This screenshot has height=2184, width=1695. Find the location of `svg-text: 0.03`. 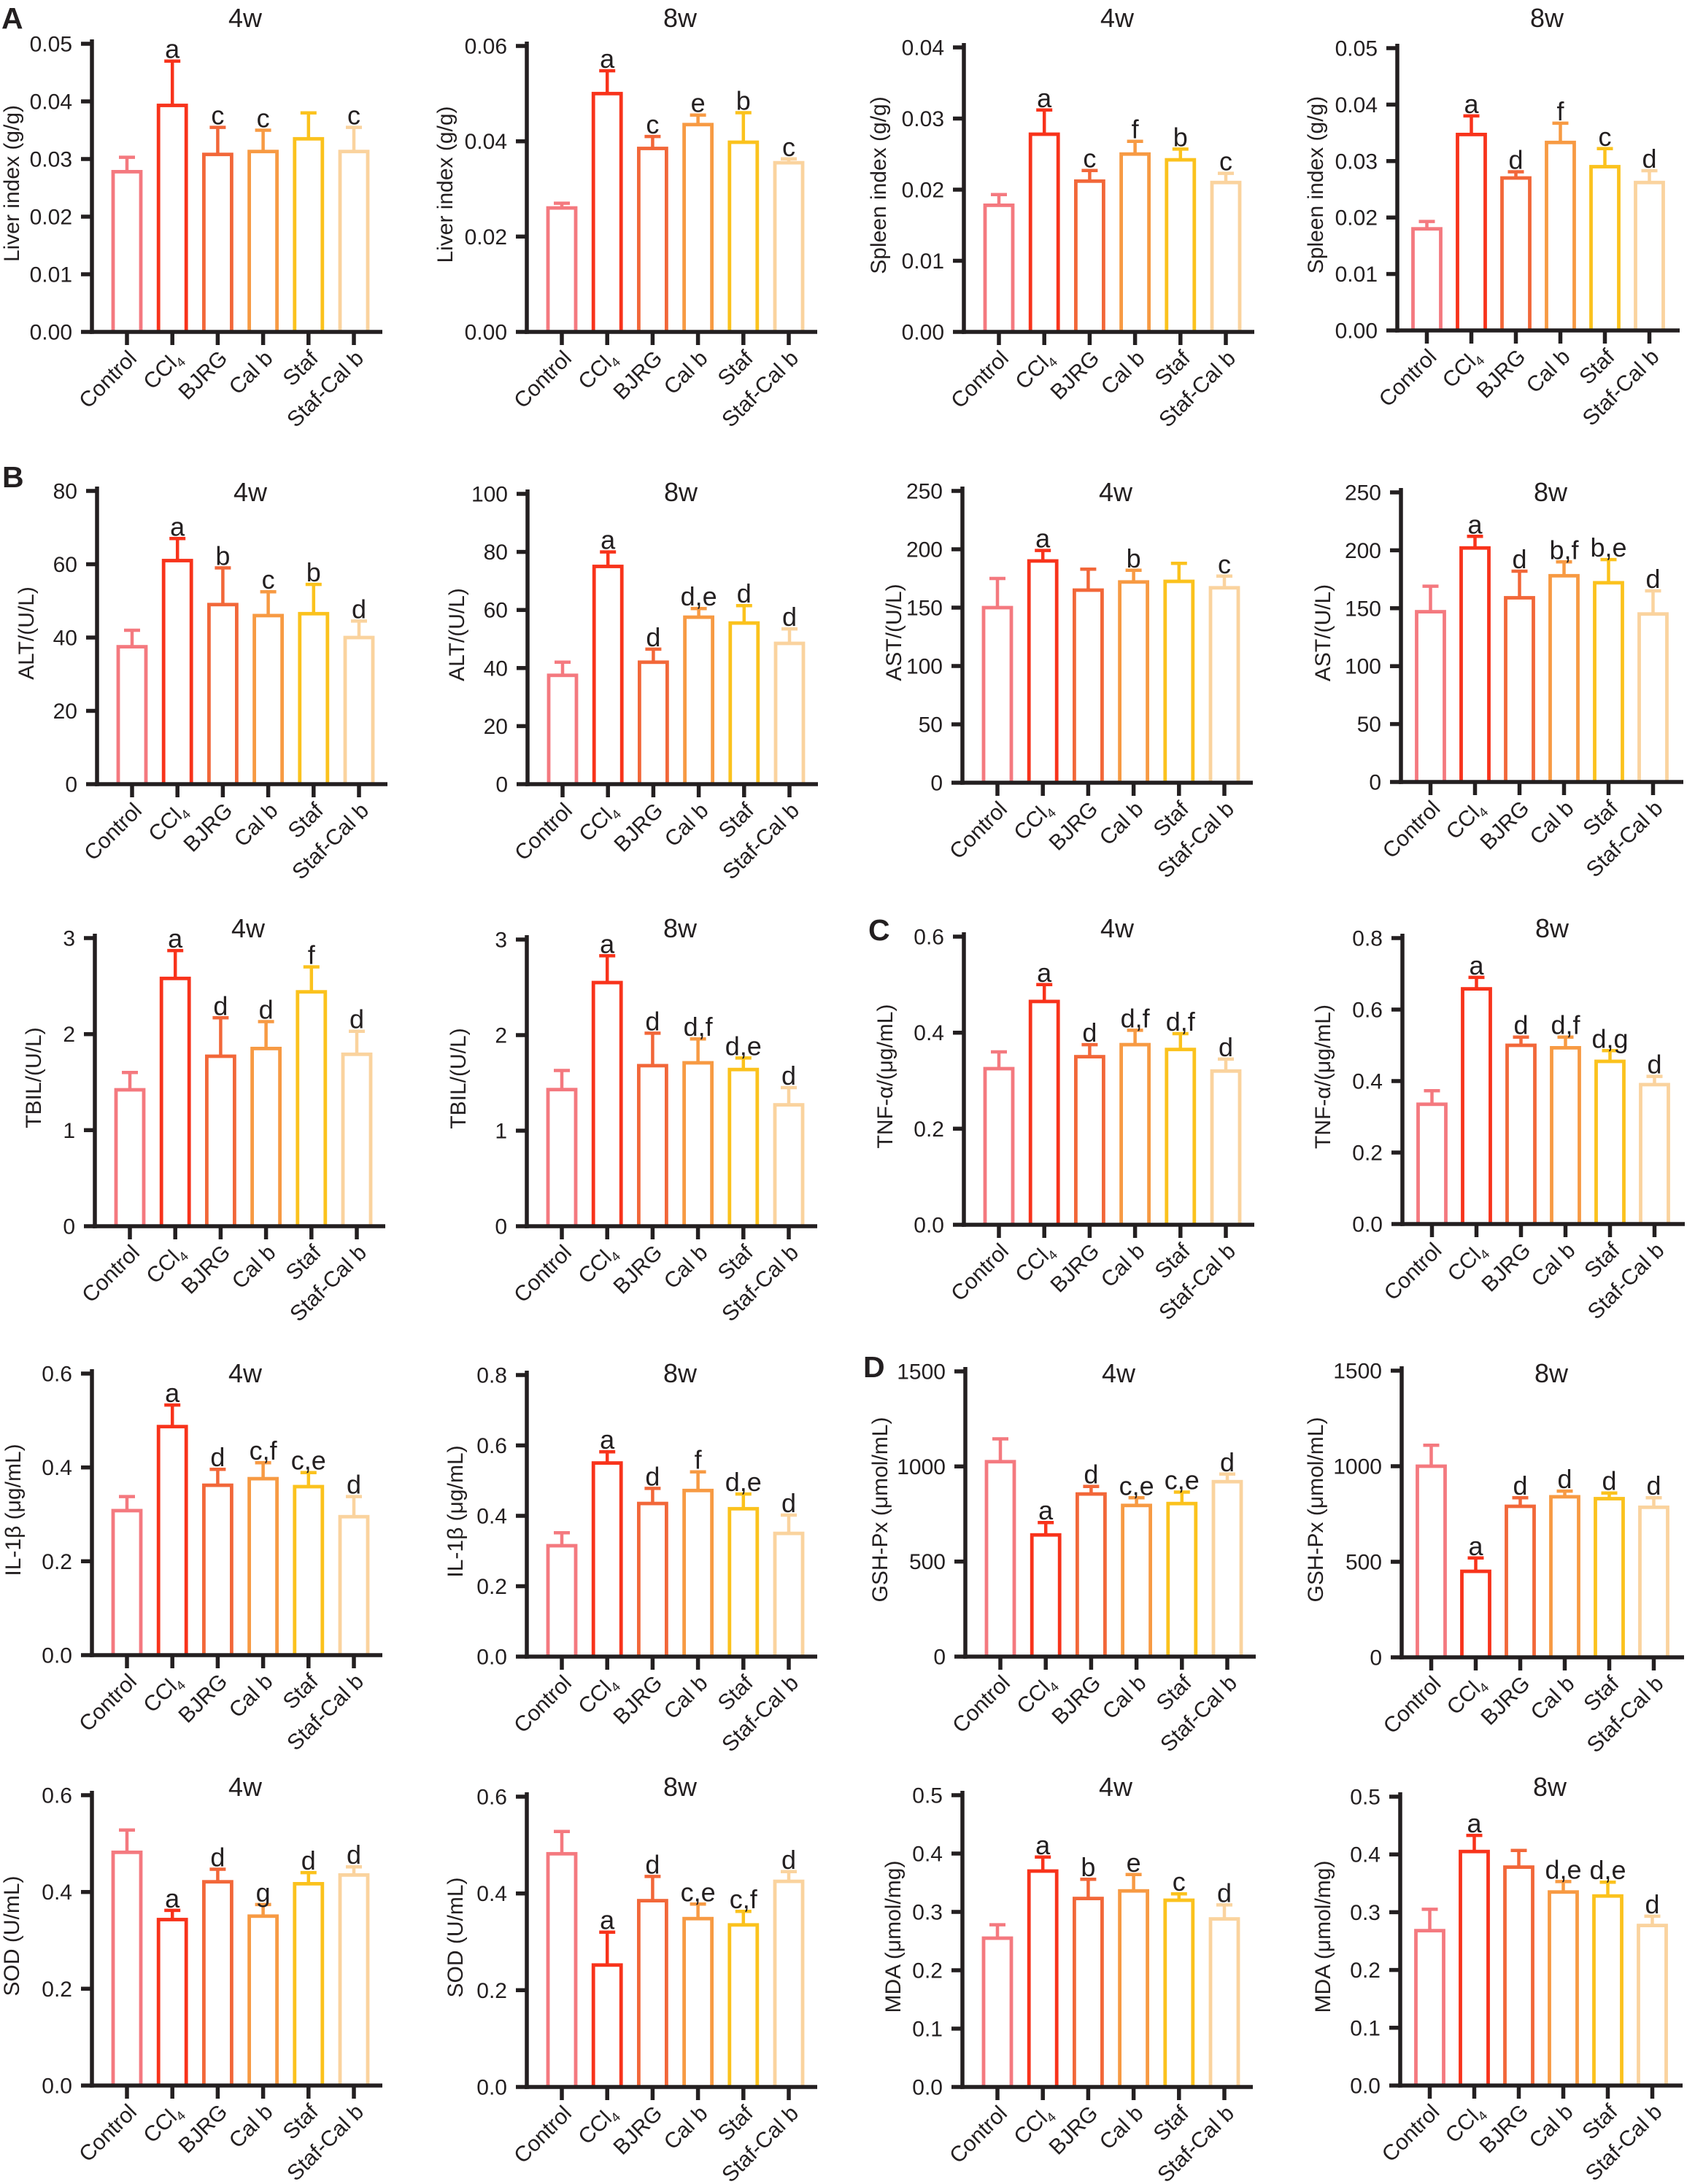

svg-text: 0.03 is located at coordinates (1356, 162).